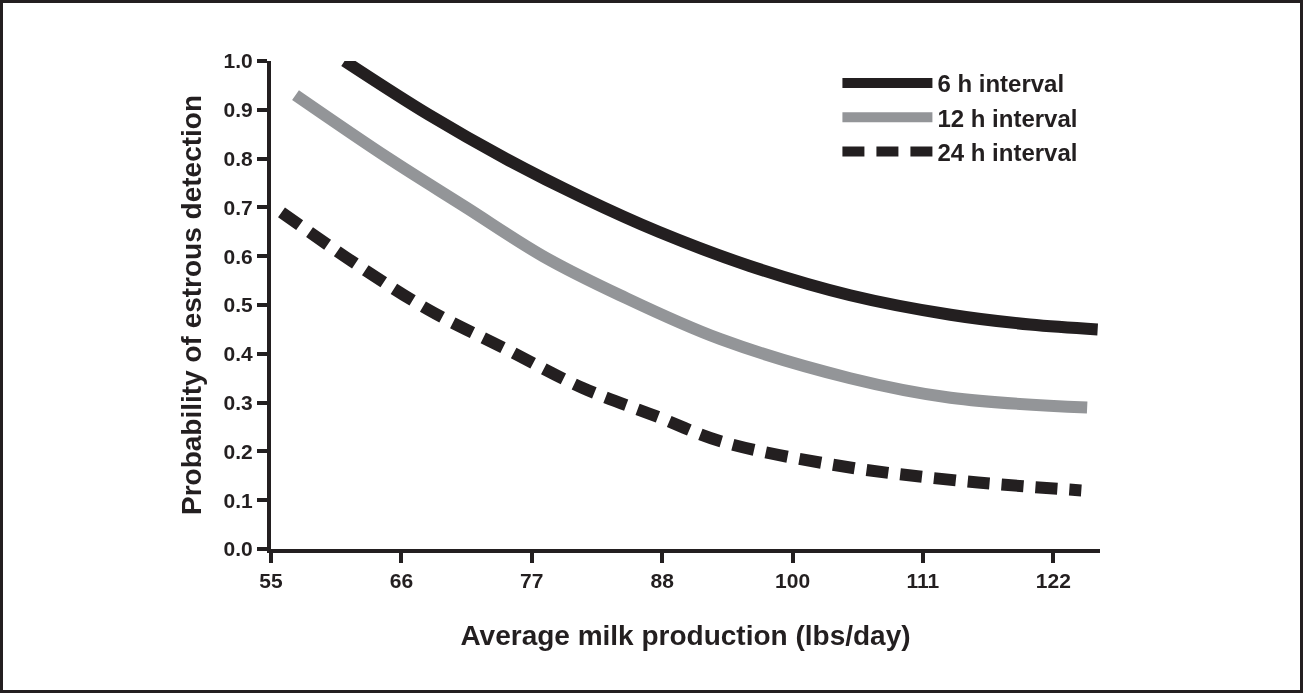  I want to click on y-tick-label: 0.8, so click(238, 158).